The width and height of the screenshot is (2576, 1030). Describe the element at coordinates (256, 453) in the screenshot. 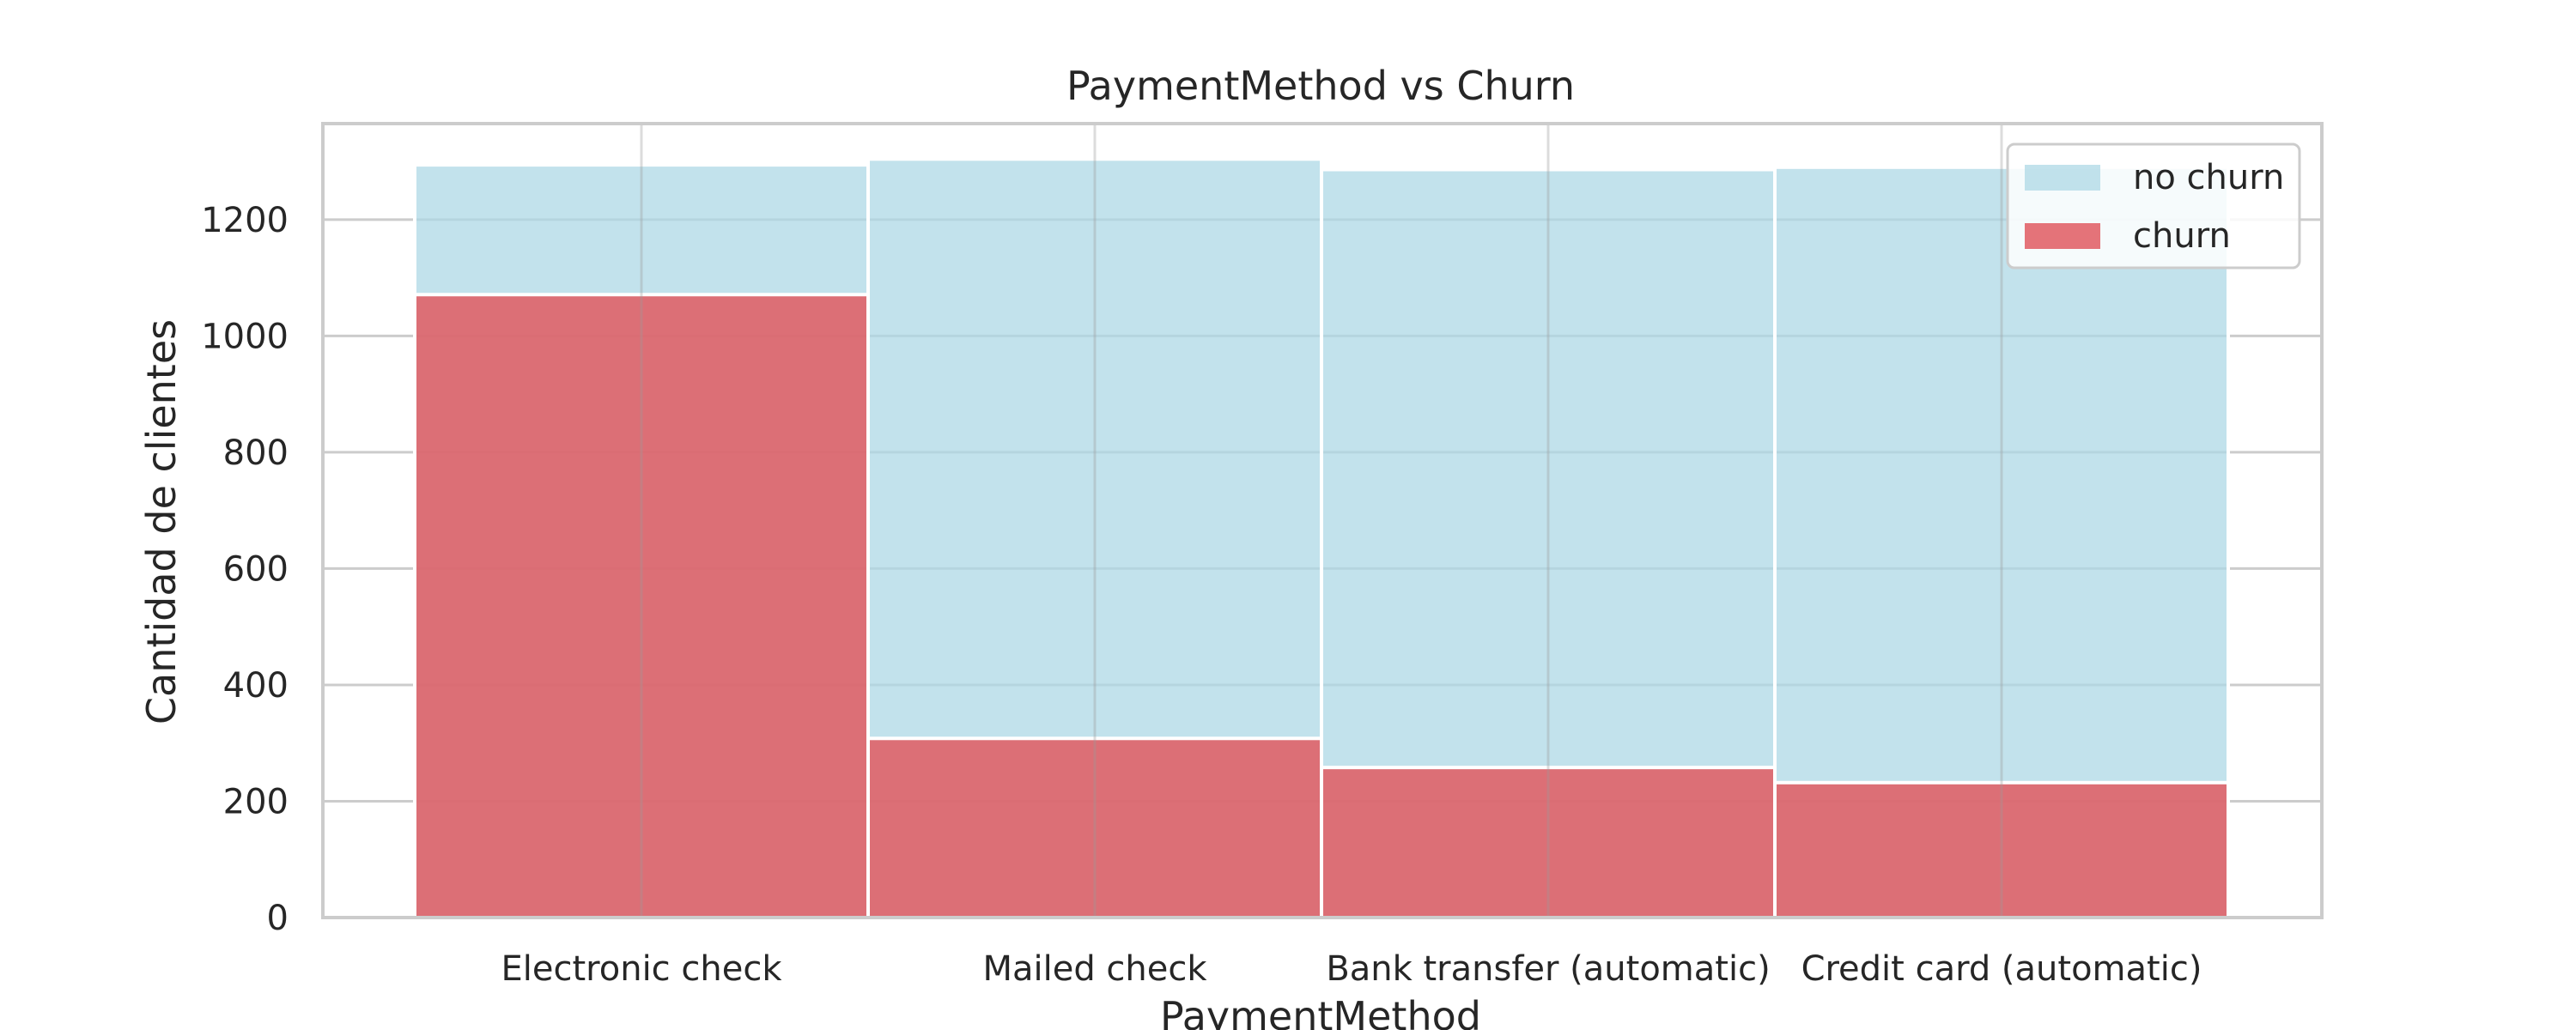

I see `y-tick-label: 800` at that location.